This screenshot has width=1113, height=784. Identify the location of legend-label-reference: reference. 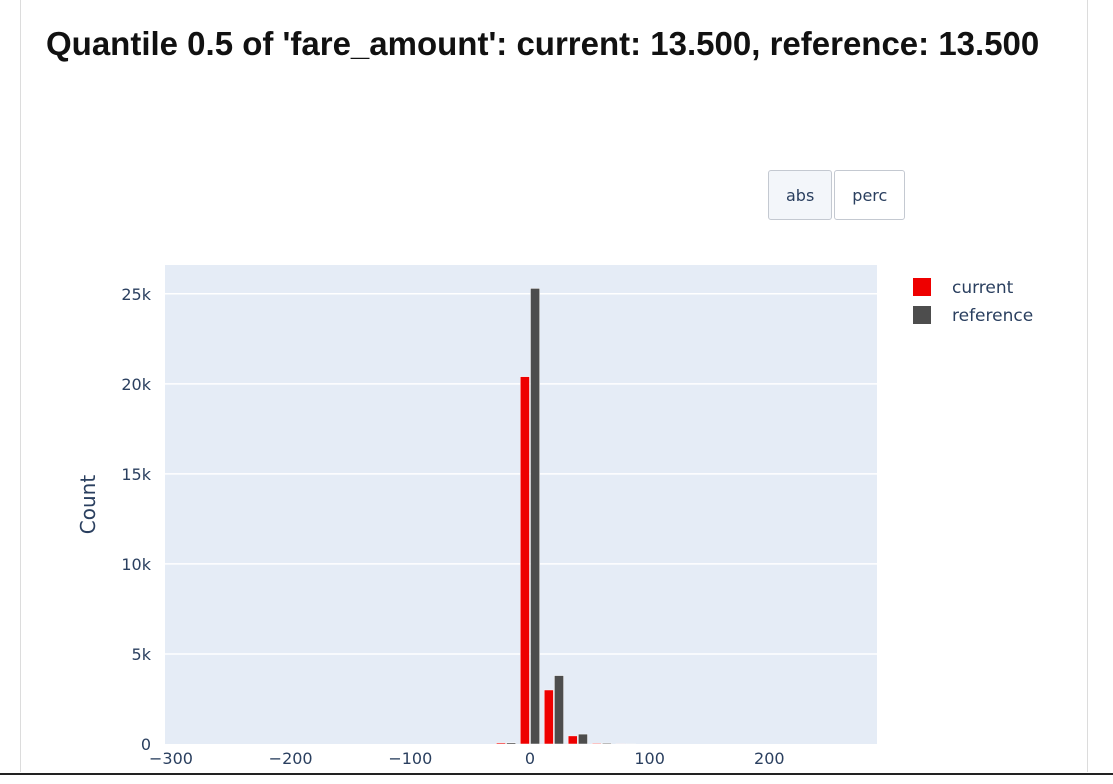
(992, 316).